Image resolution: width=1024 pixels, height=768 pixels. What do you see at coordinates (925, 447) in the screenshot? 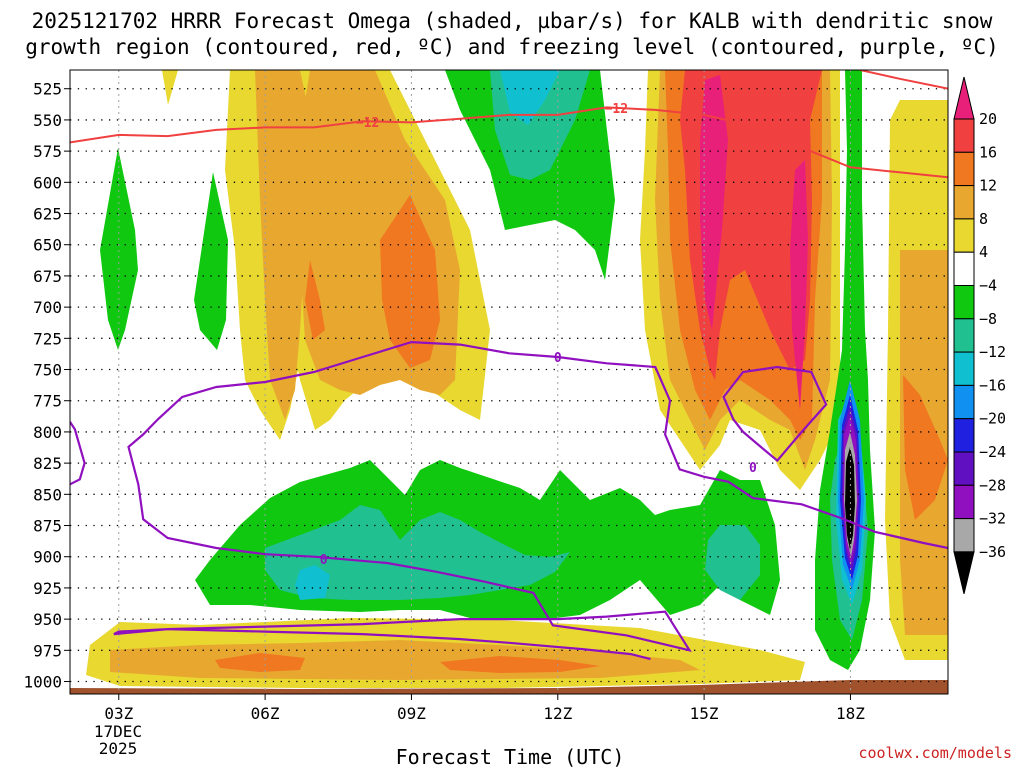
I see `omega-fill-12-right` at bounding box center [925, 447].